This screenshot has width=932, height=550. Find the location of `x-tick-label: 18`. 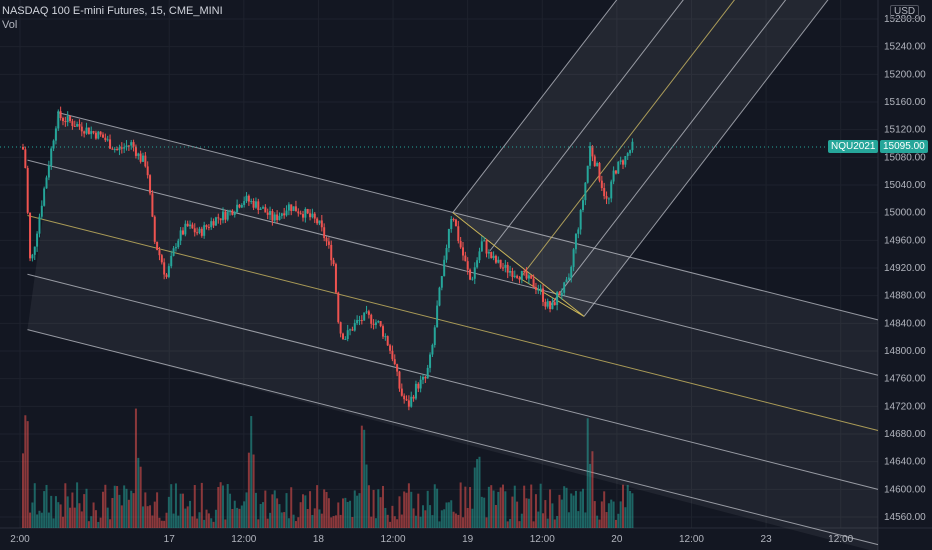

x-tick-label: 18 is located at coordinates (319, 539).